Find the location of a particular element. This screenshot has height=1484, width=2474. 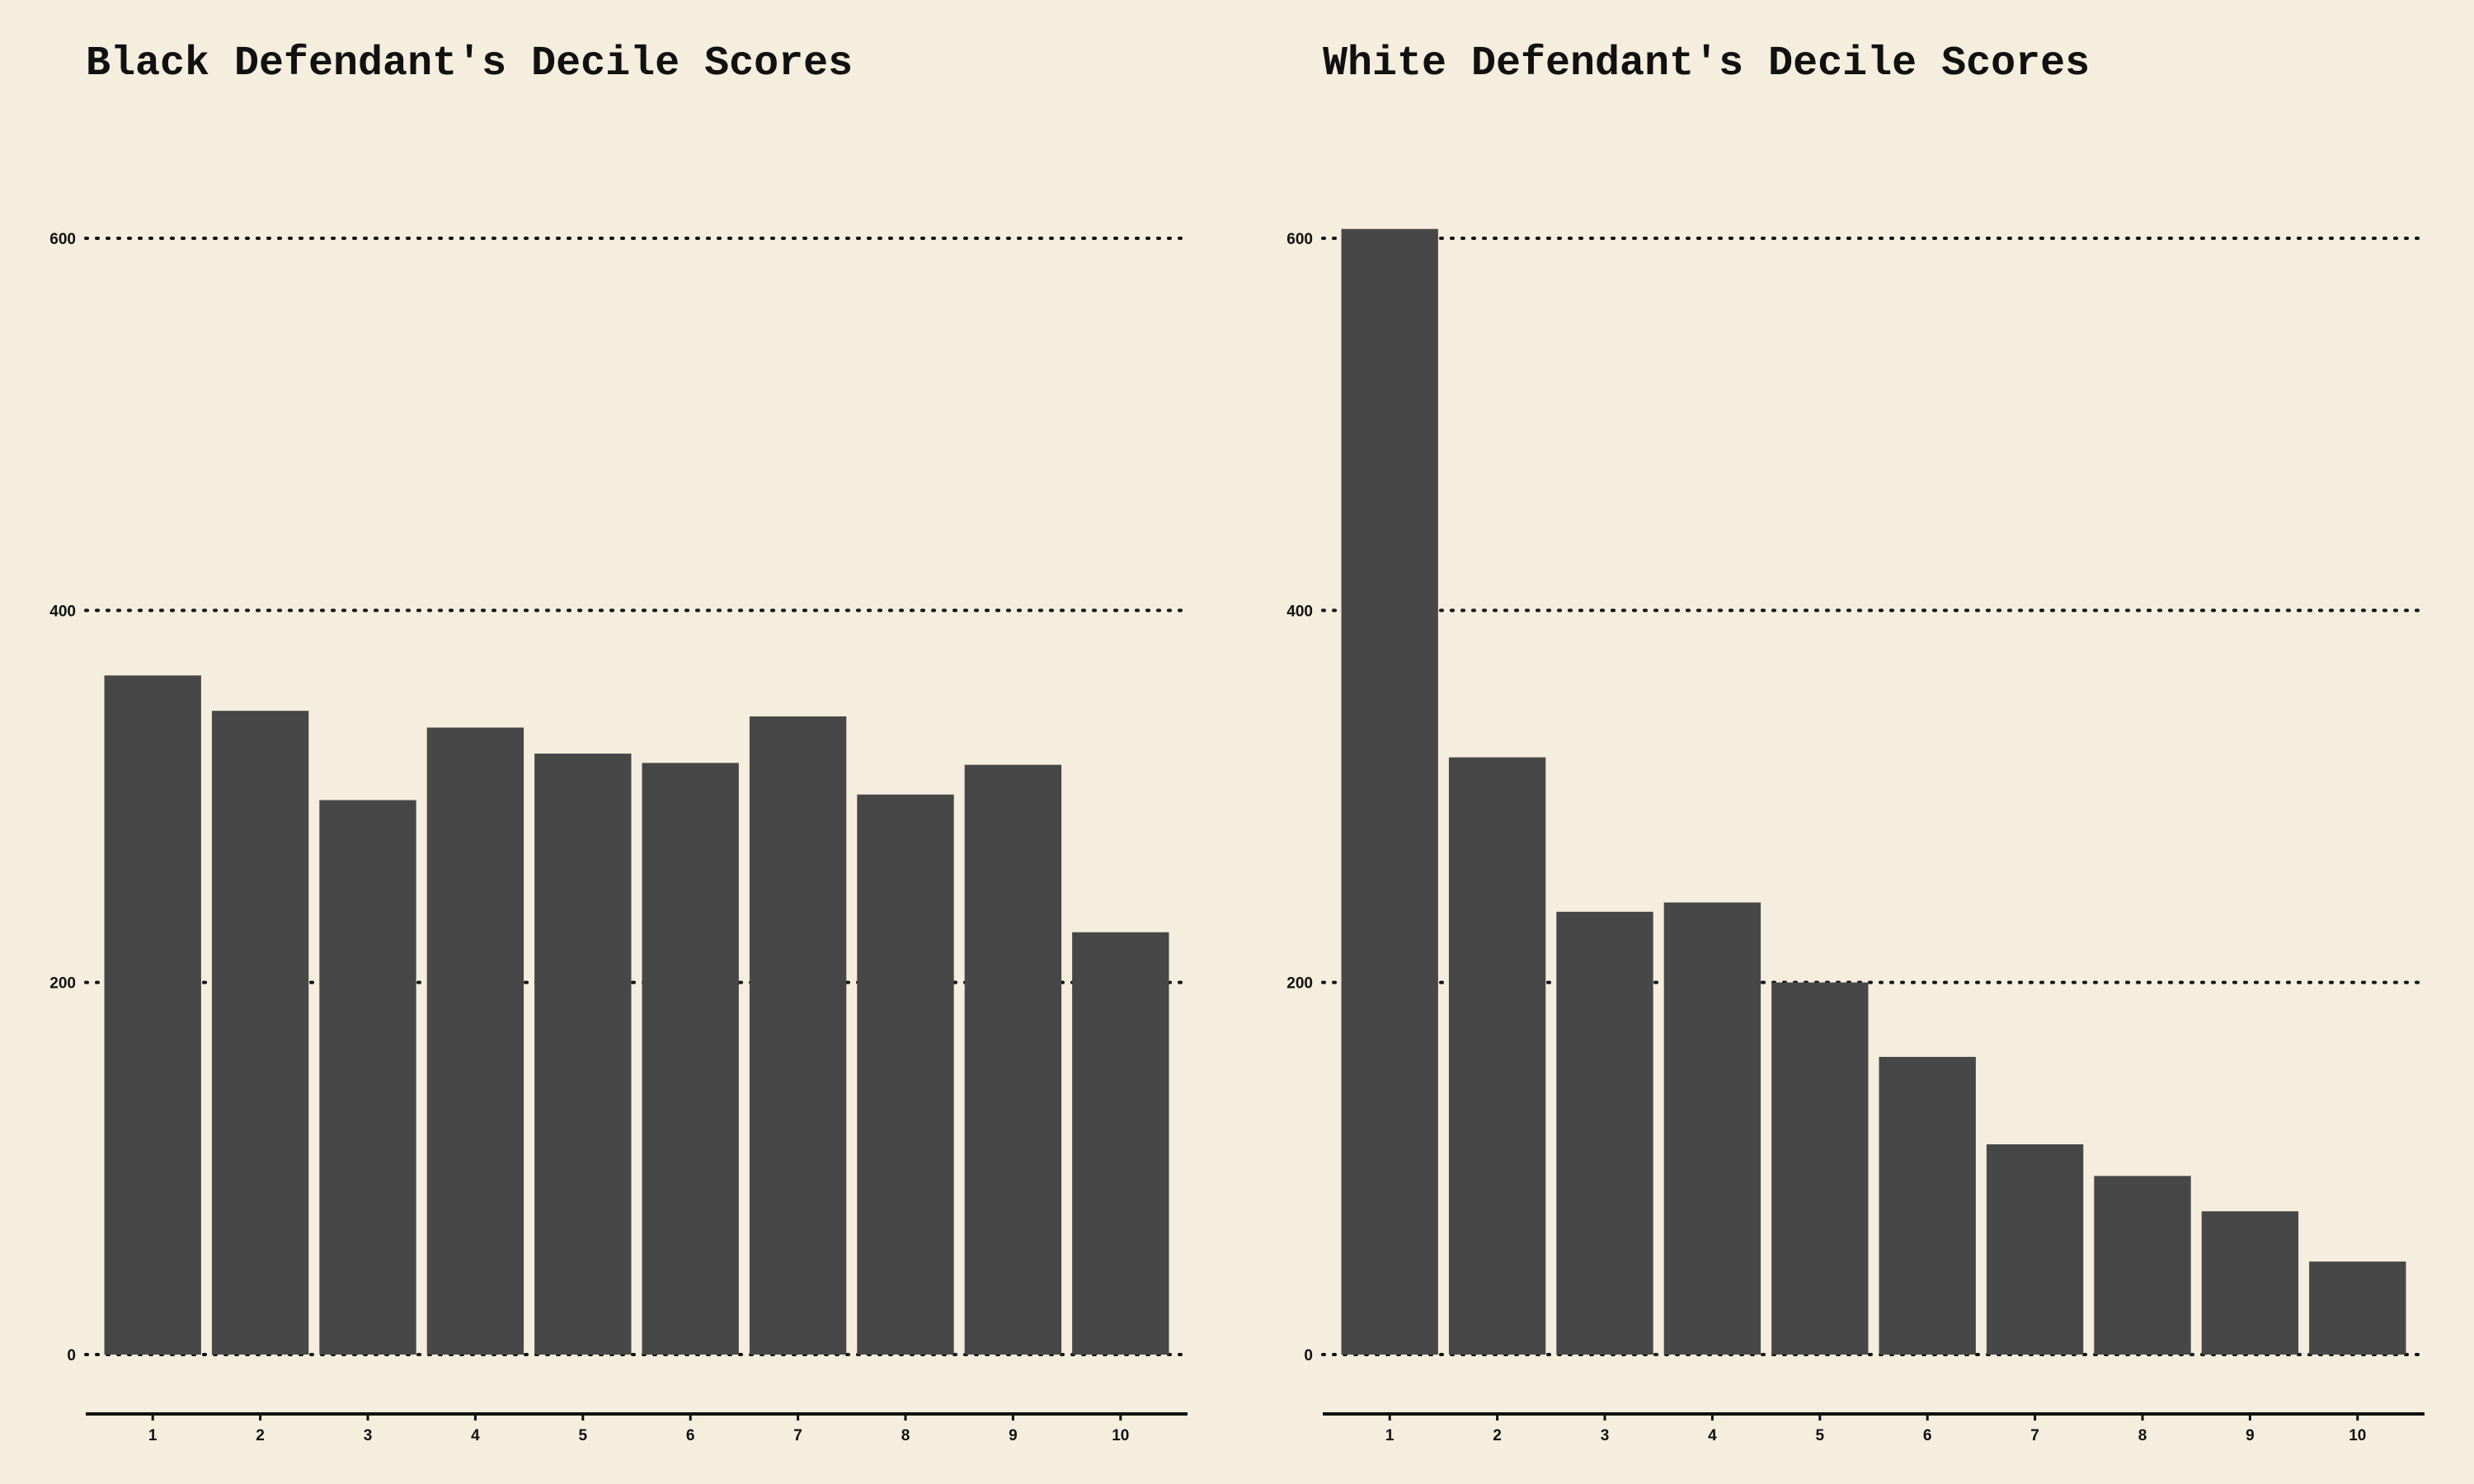

chart-title: Black Defendant's Decile Scores is located at coordinates (469, 63).